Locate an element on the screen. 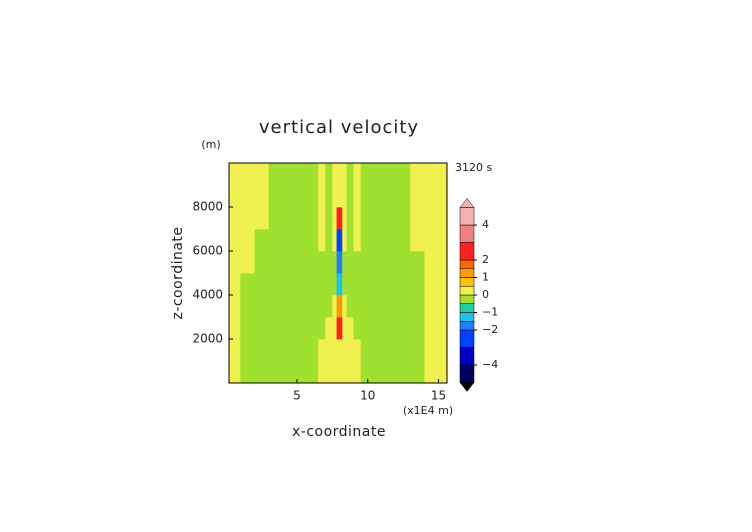  y-axis-title: z-coordinate is located at coordinates (178, 272).